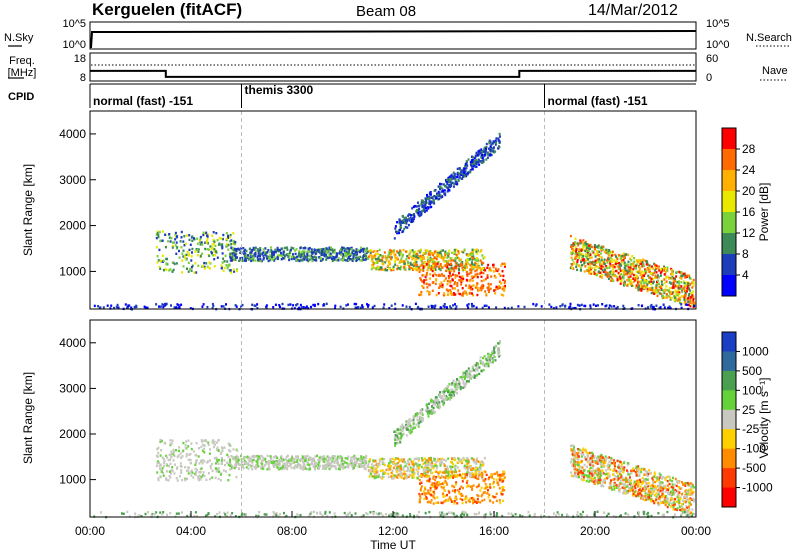 The width and height of the screenshot is (800, 559). What do you see at coordinates (749, 212) in the screenshot?
I see `colorbar-tick-label-3: 16` at bounding box center [749, 212].